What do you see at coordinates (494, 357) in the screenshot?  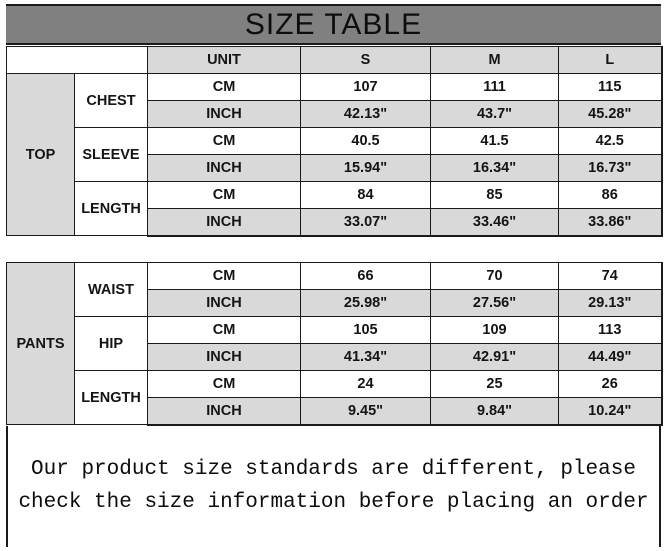 I see `value-cell-m-inch: 42.91"` at bounding box center [494, 357].